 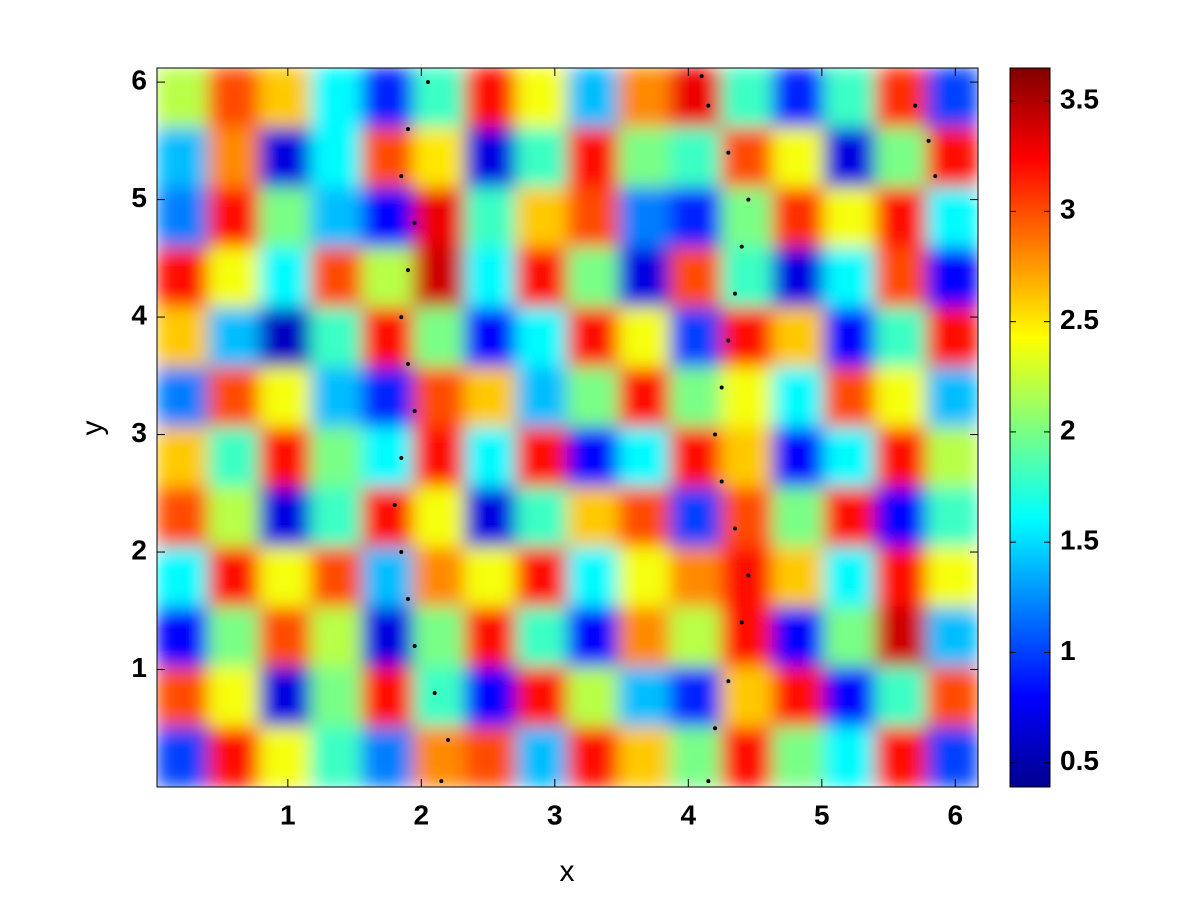 I want to click on y-label: y, so click(x=92, y=428).